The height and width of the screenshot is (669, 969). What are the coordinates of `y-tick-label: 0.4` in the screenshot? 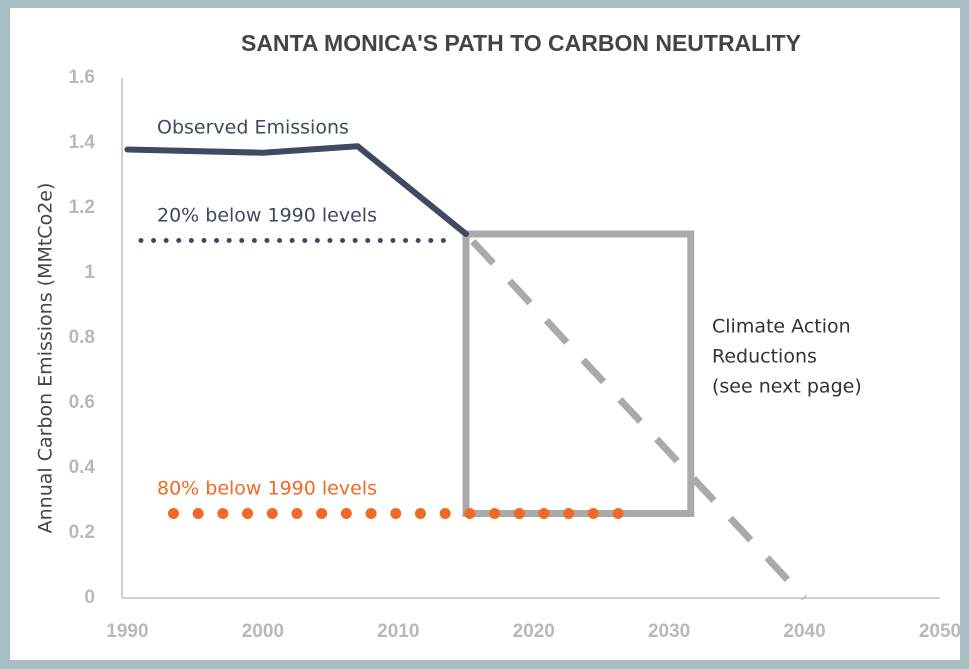 It's located at (82, 467).